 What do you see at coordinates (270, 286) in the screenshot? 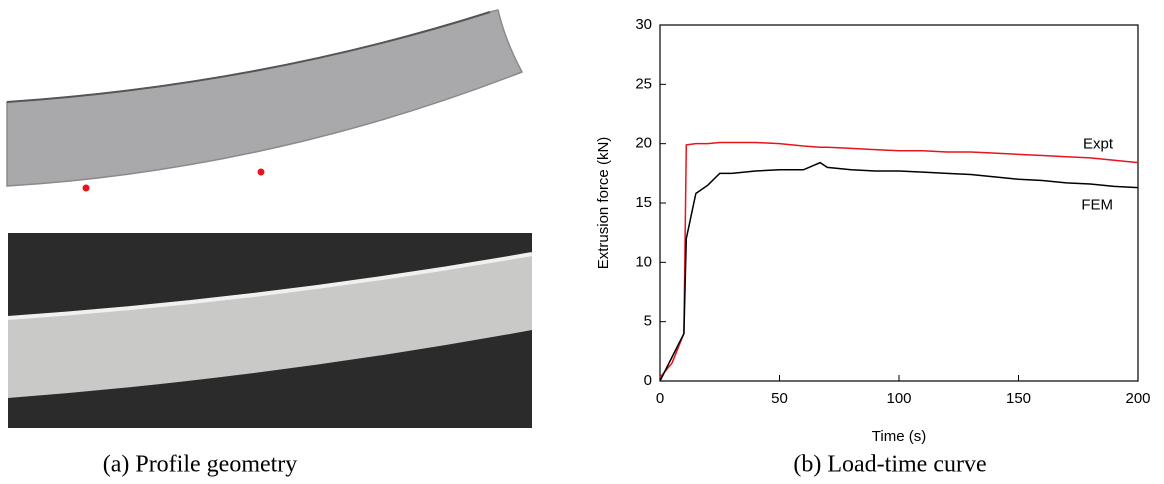
I see `strip-edge` at bounding box center [270, 286].